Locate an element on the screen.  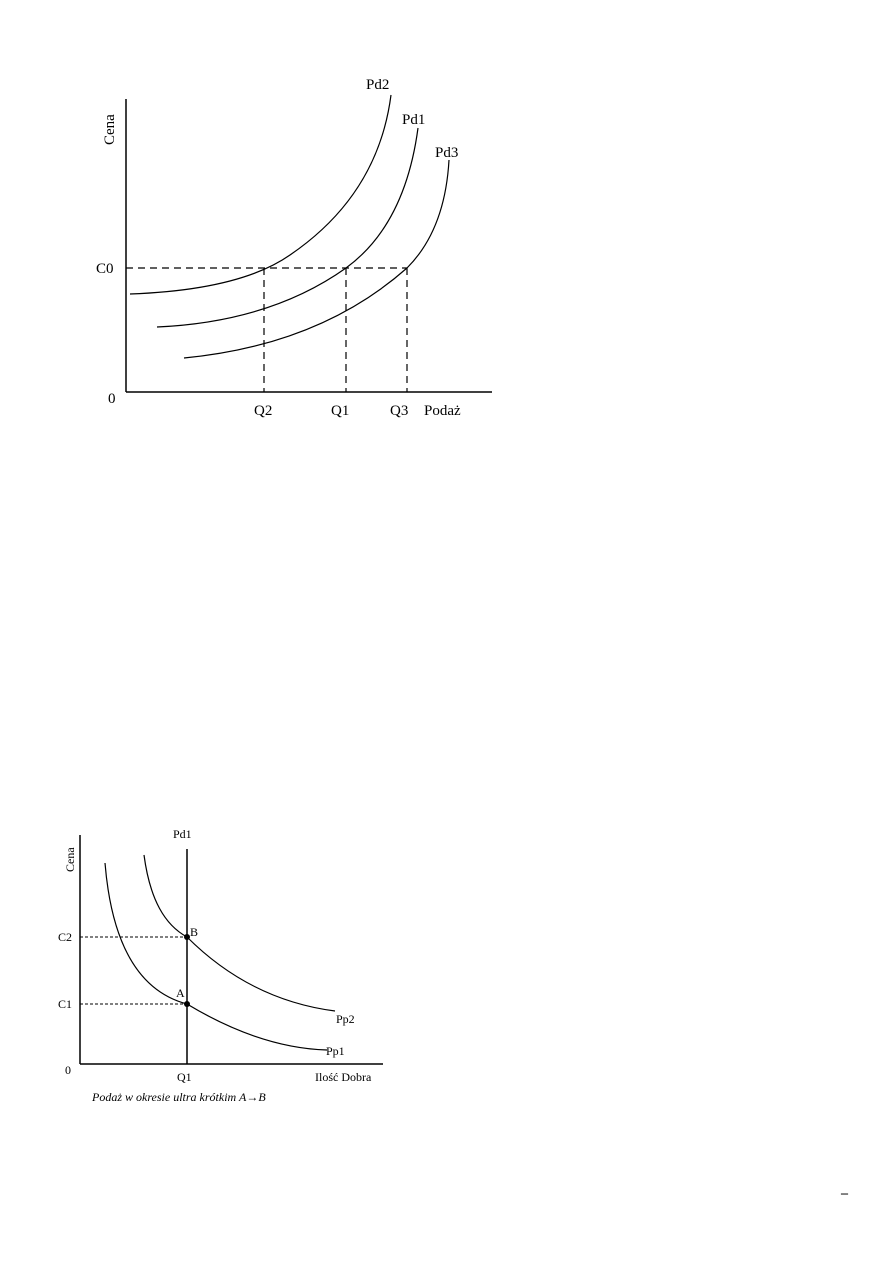
curve-pd3 is located at coordinates (316, 259).